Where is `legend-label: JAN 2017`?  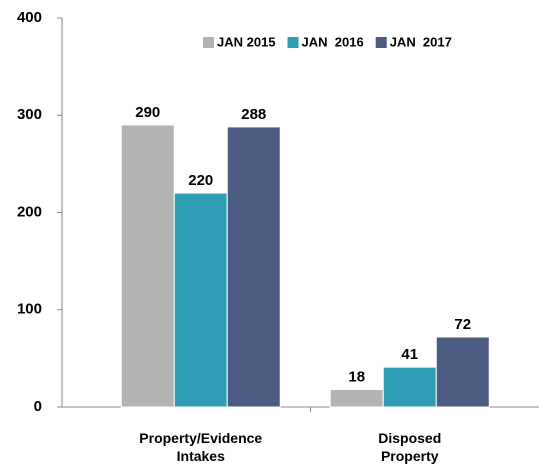 legend-label: JAN 2017 is located at coordinates (421, 41).